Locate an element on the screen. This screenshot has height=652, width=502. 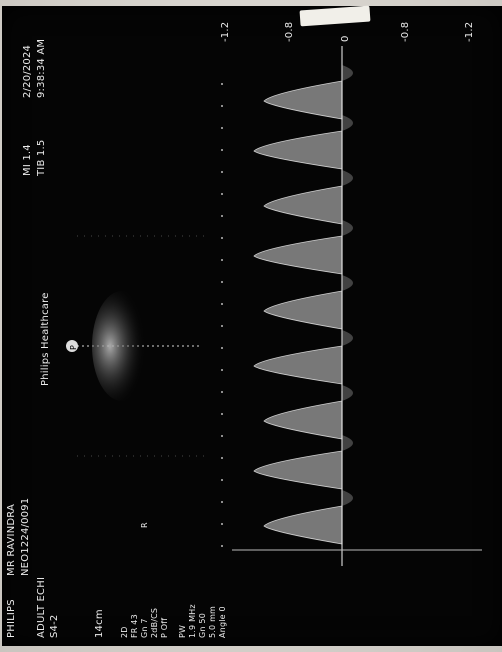
scale-tick-3: 0 is located at coordinates (345, 38).